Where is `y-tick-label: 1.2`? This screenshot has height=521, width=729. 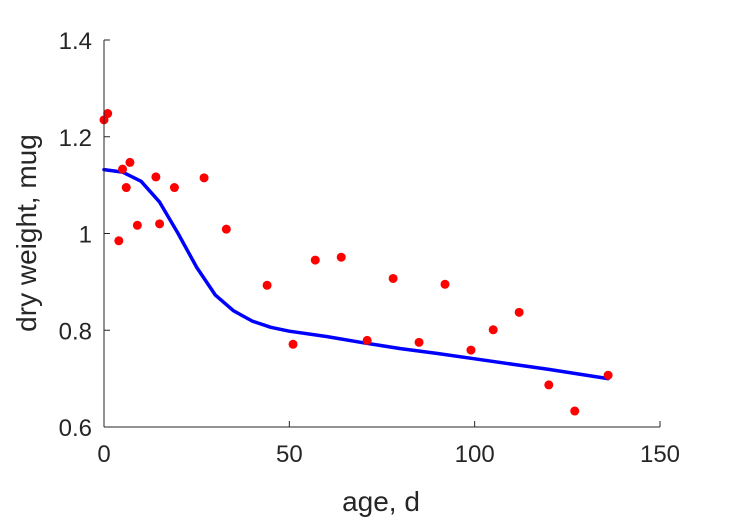 y-tick-label: 1.2 is located at coordinates (75, 138).